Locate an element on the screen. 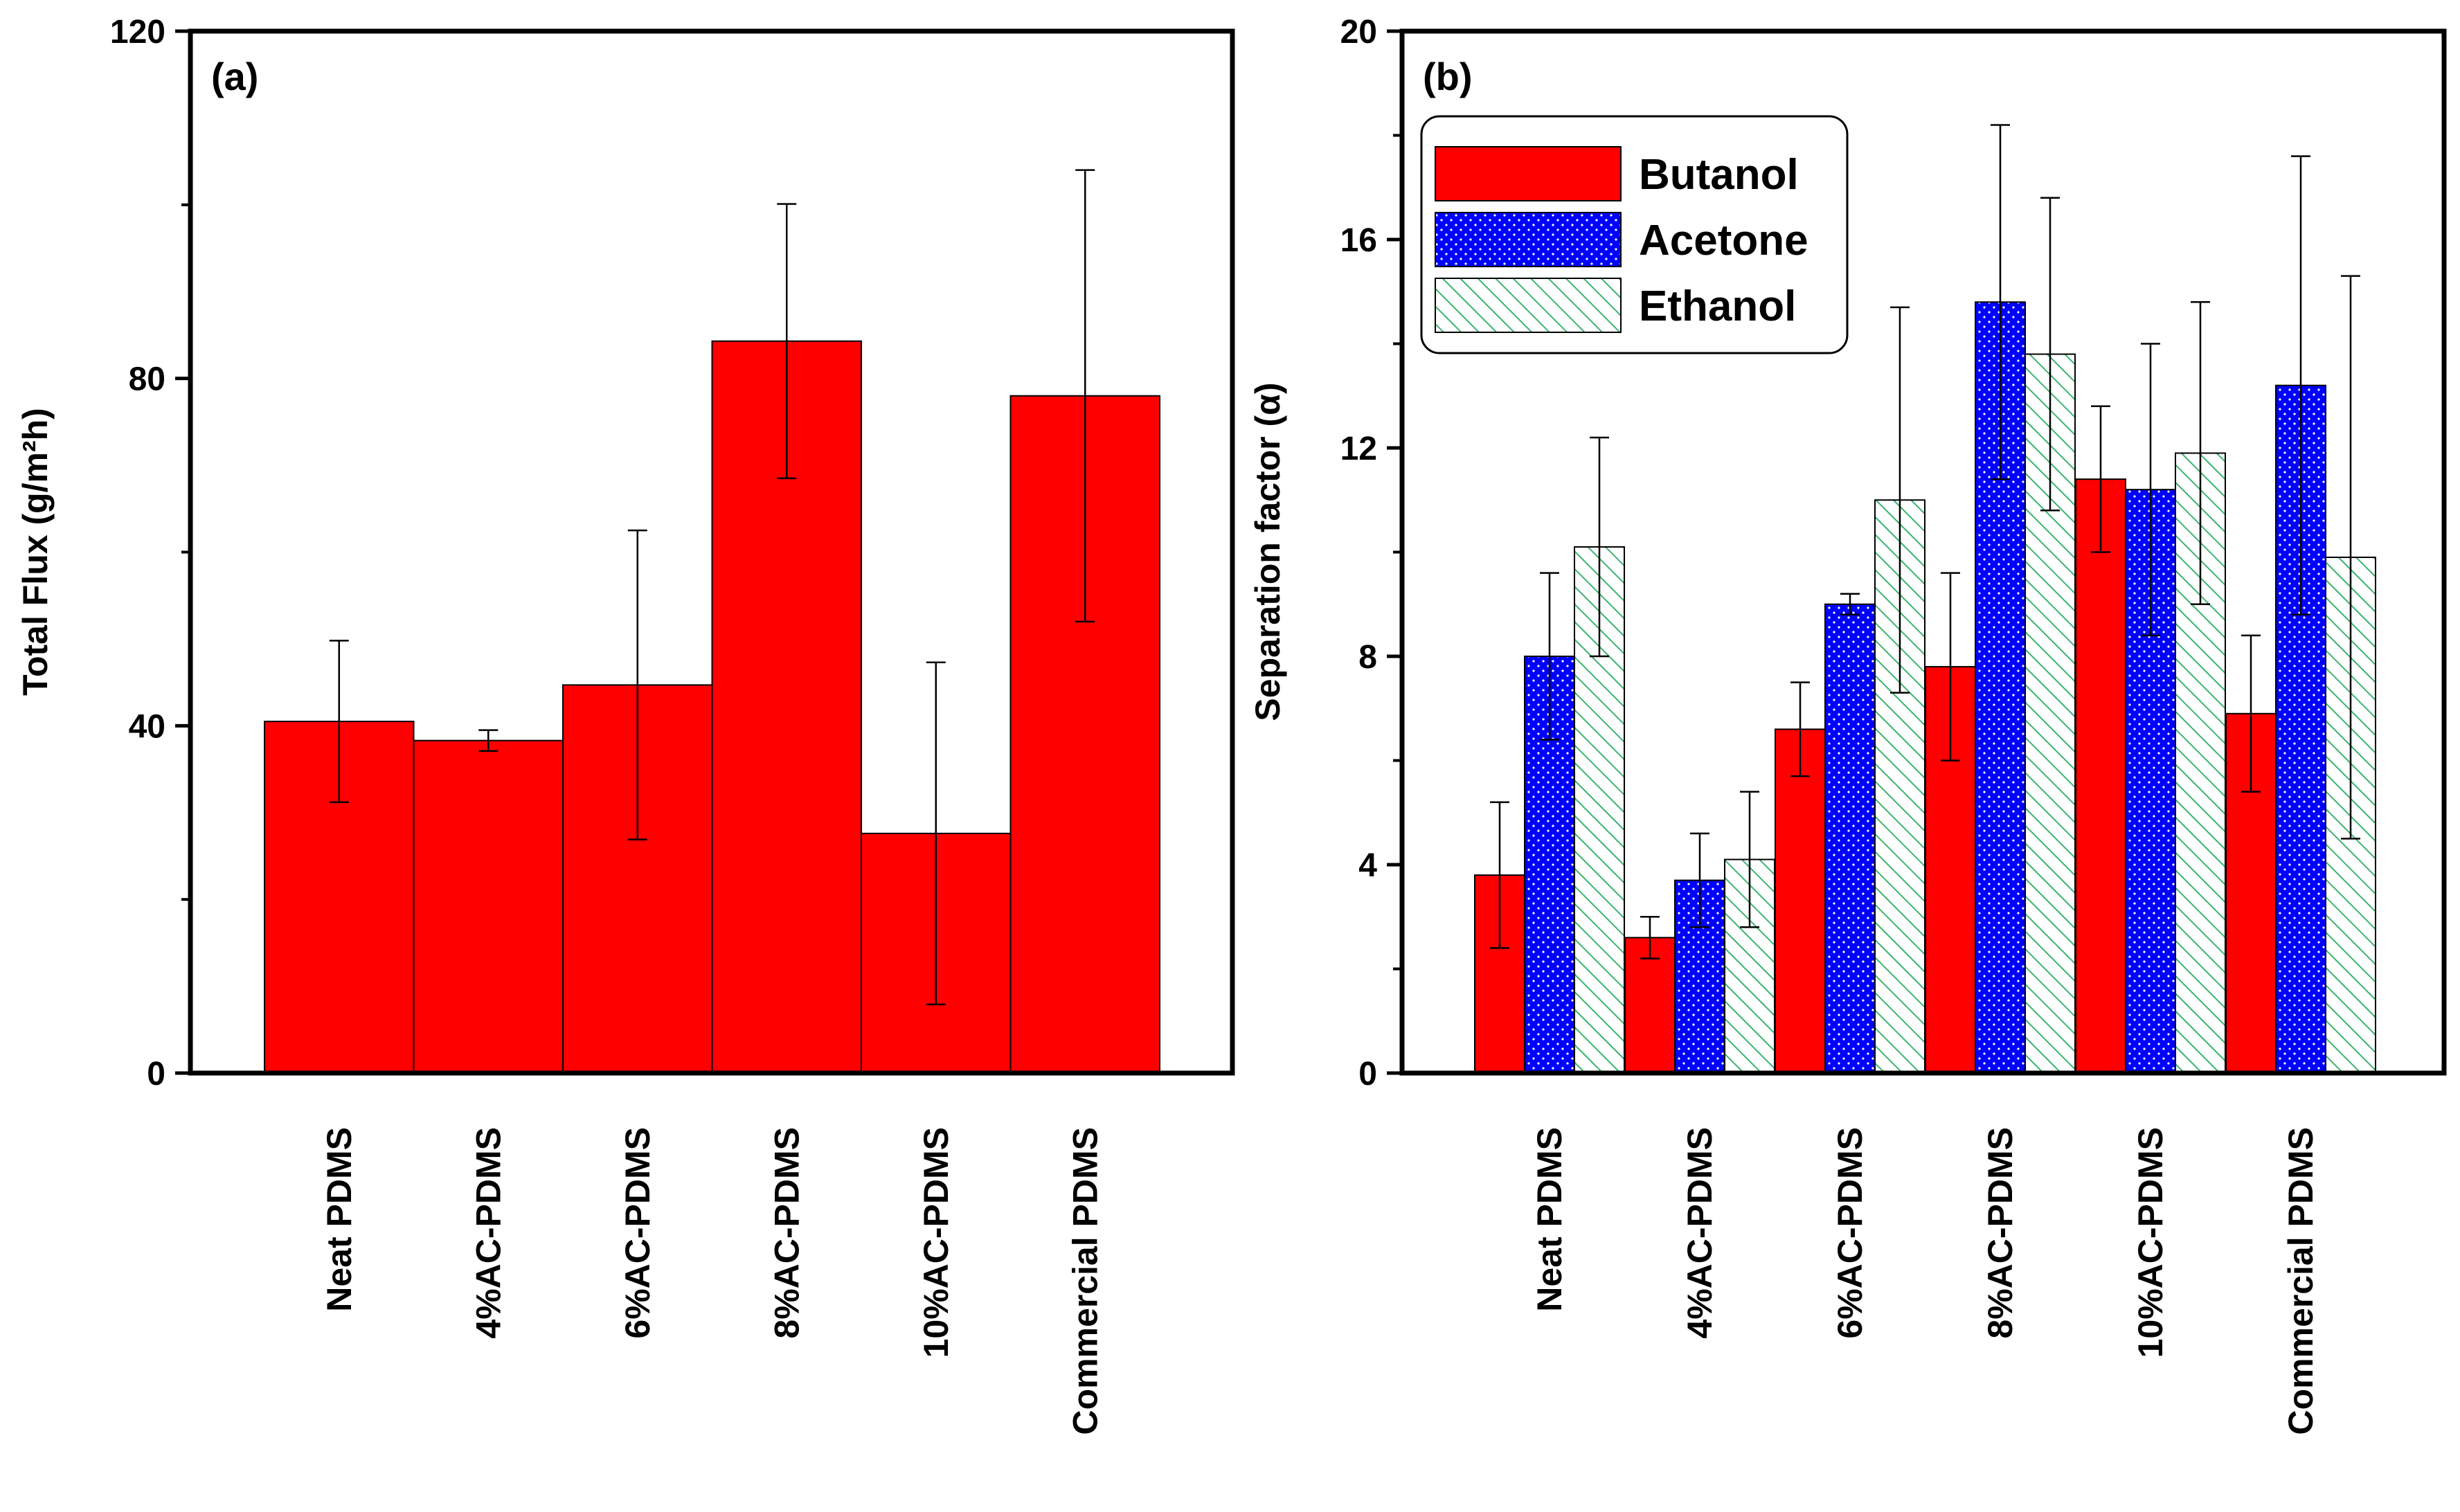 This screenshot has width=2460, height=1512. y-tick-label-80: 80 is located at coordinates (147, 379).